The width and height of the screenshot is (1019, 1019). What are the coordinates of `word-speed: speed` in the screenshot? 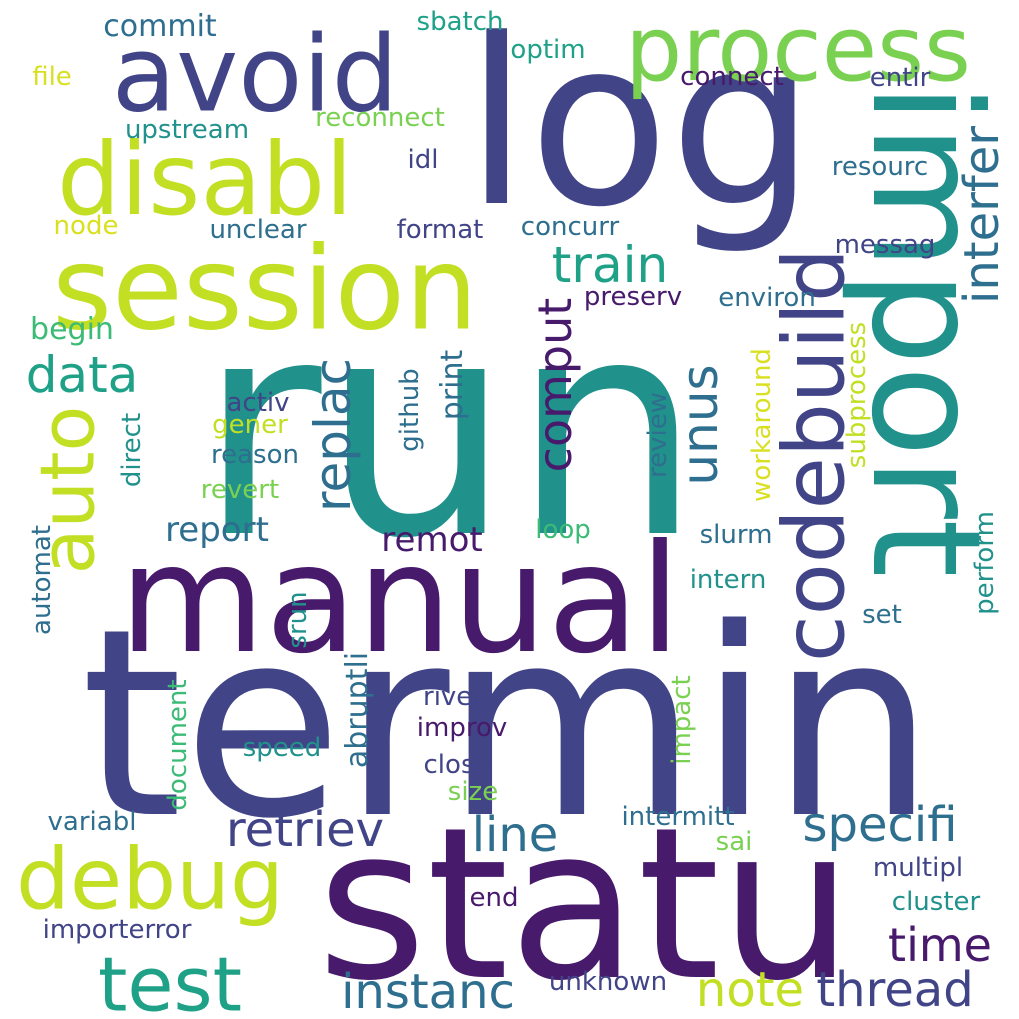 It's located at (282, 748).